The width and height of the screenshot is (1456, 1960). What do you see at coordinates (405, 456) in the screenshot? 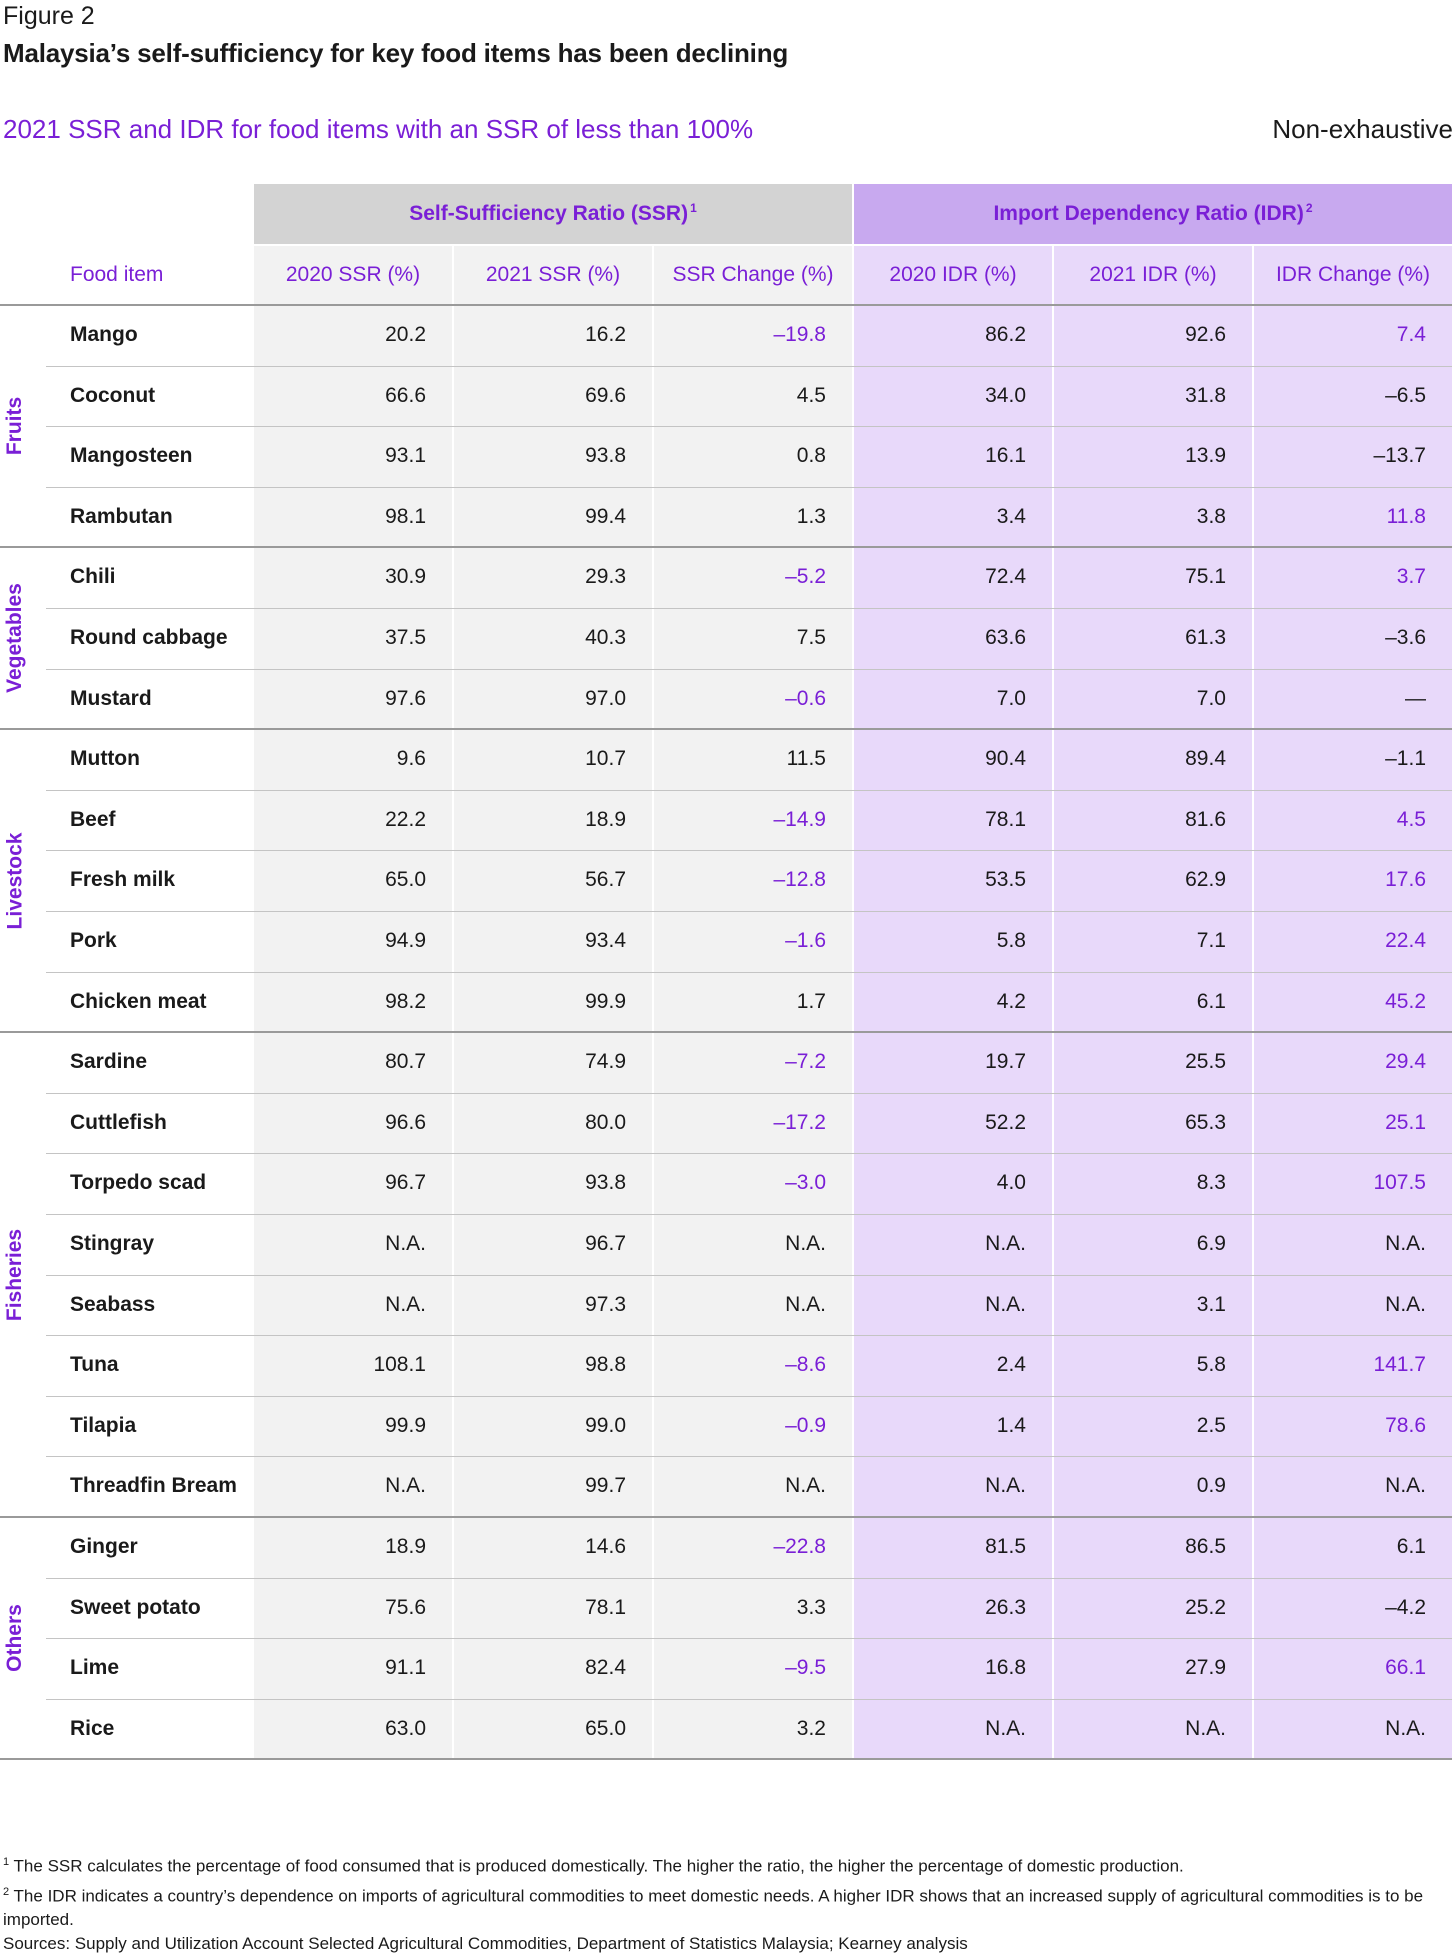
I see `table-cell: 93.1` at bounding box center [405, 456].